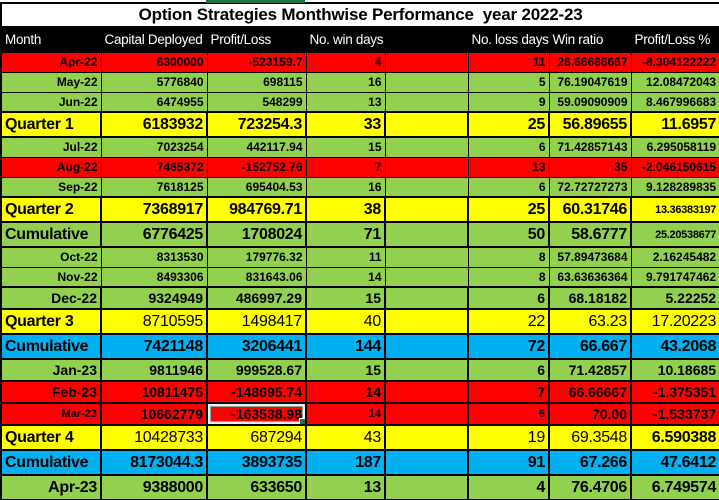  What do you see at coordinates (154, 346) in the screenshot?
I see `value-cell: 7421148` at bounding box center [154, 346].